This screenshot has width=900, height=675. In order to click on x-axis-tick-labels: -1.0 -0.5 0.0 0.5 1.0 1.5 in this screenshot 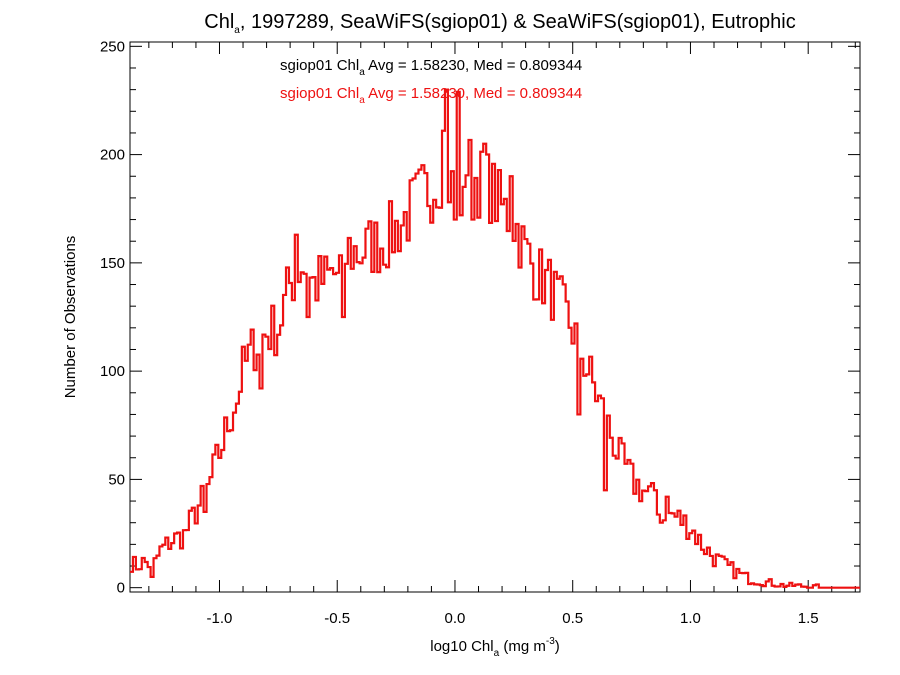, I will do `click(513, 618)`.